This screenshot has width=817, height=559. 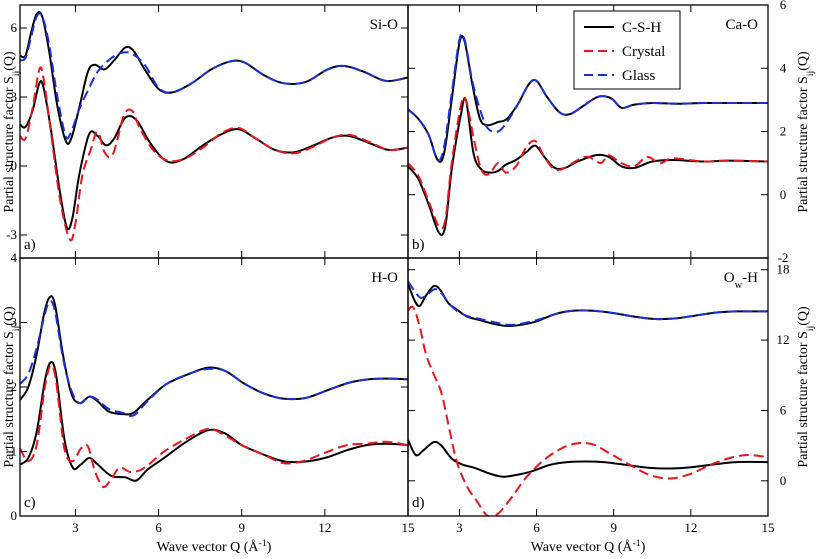 I want to click on y-tick-label: 12, so click(x=783, y=339).